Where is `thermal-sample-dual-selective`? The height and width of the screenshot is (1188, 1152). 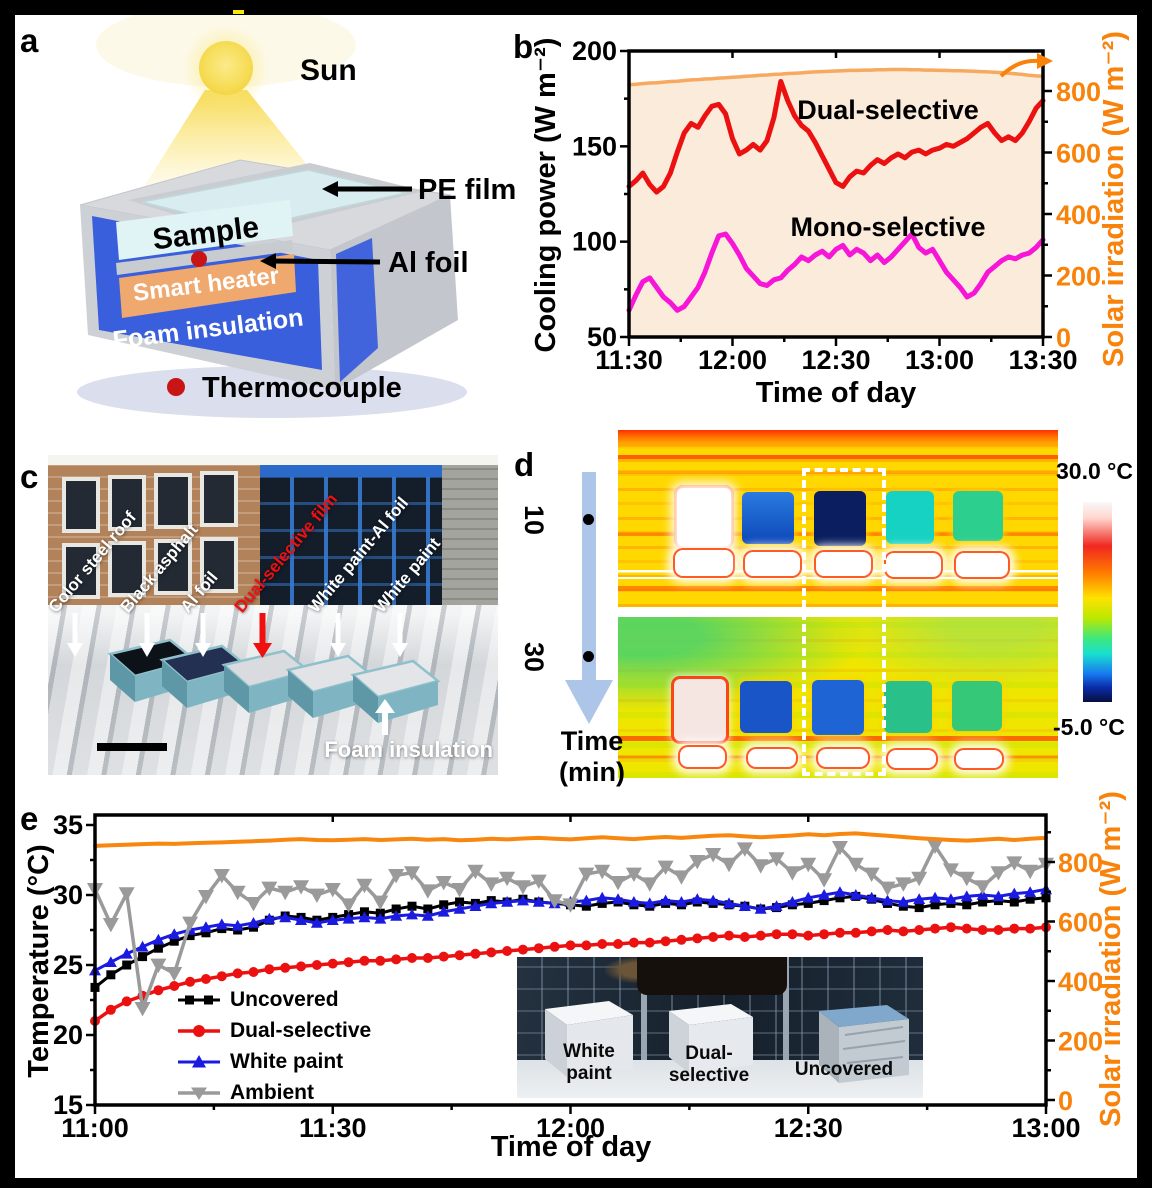
thermal-sample-dual-selective is located at coordinates (840, 518).